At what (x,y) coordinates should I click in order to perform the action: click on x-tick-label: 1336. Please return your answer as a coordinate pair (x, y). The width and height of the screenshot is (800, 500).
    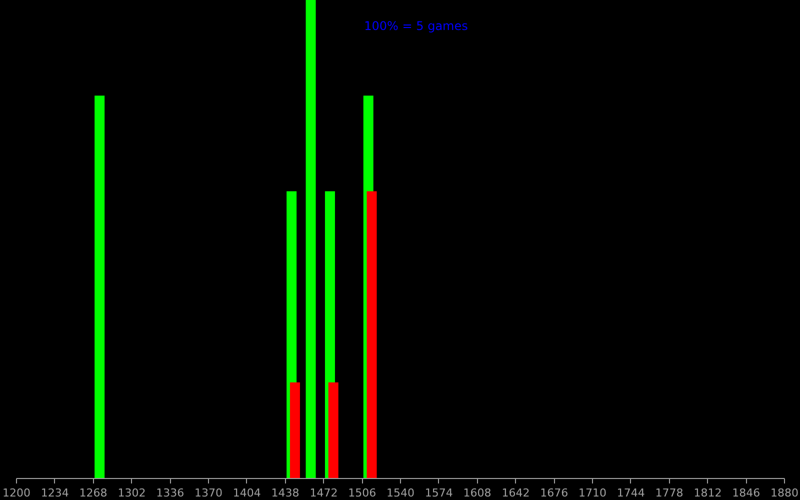
    Looking at the image, I should click on (170, 493).